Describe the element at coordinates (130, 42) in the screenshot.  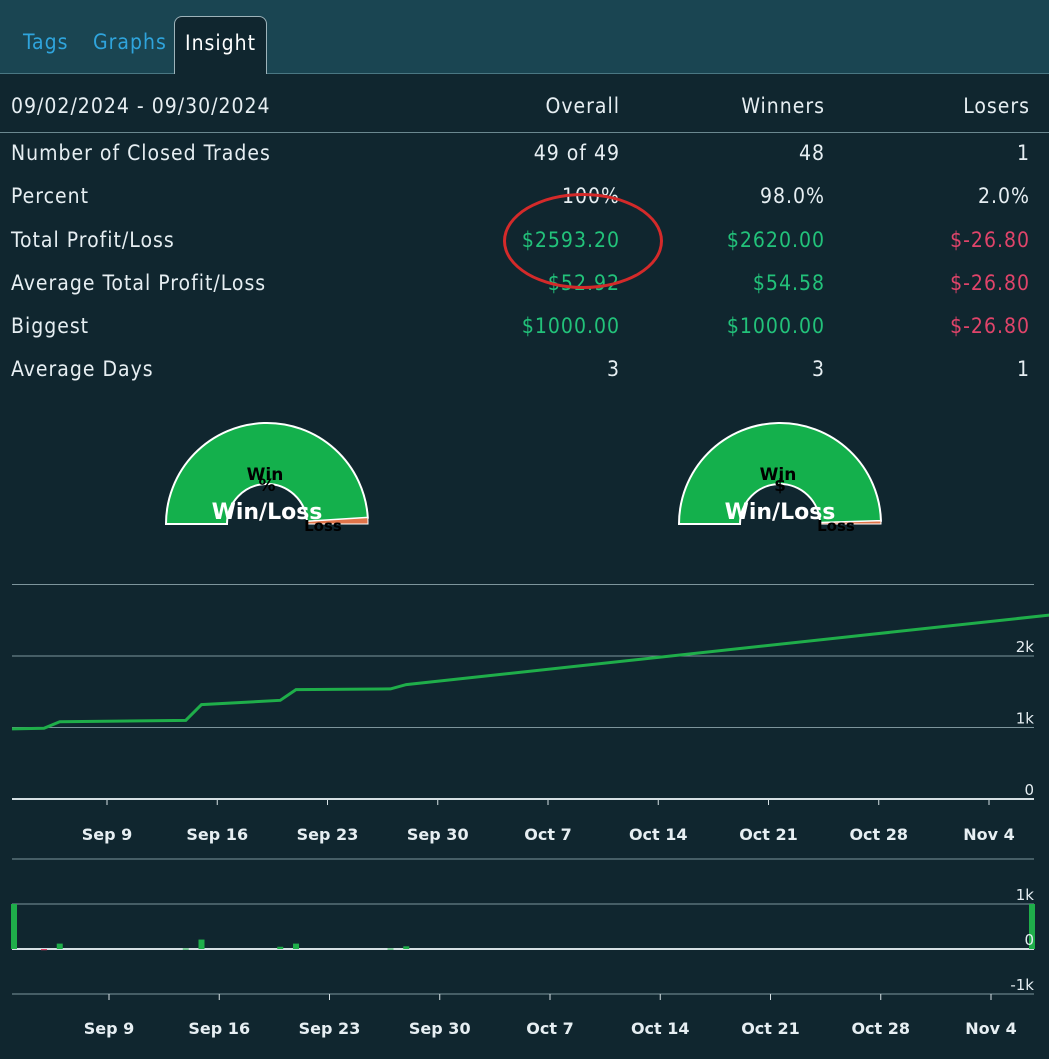
I see `tab-graphs: Graphs` at that location.